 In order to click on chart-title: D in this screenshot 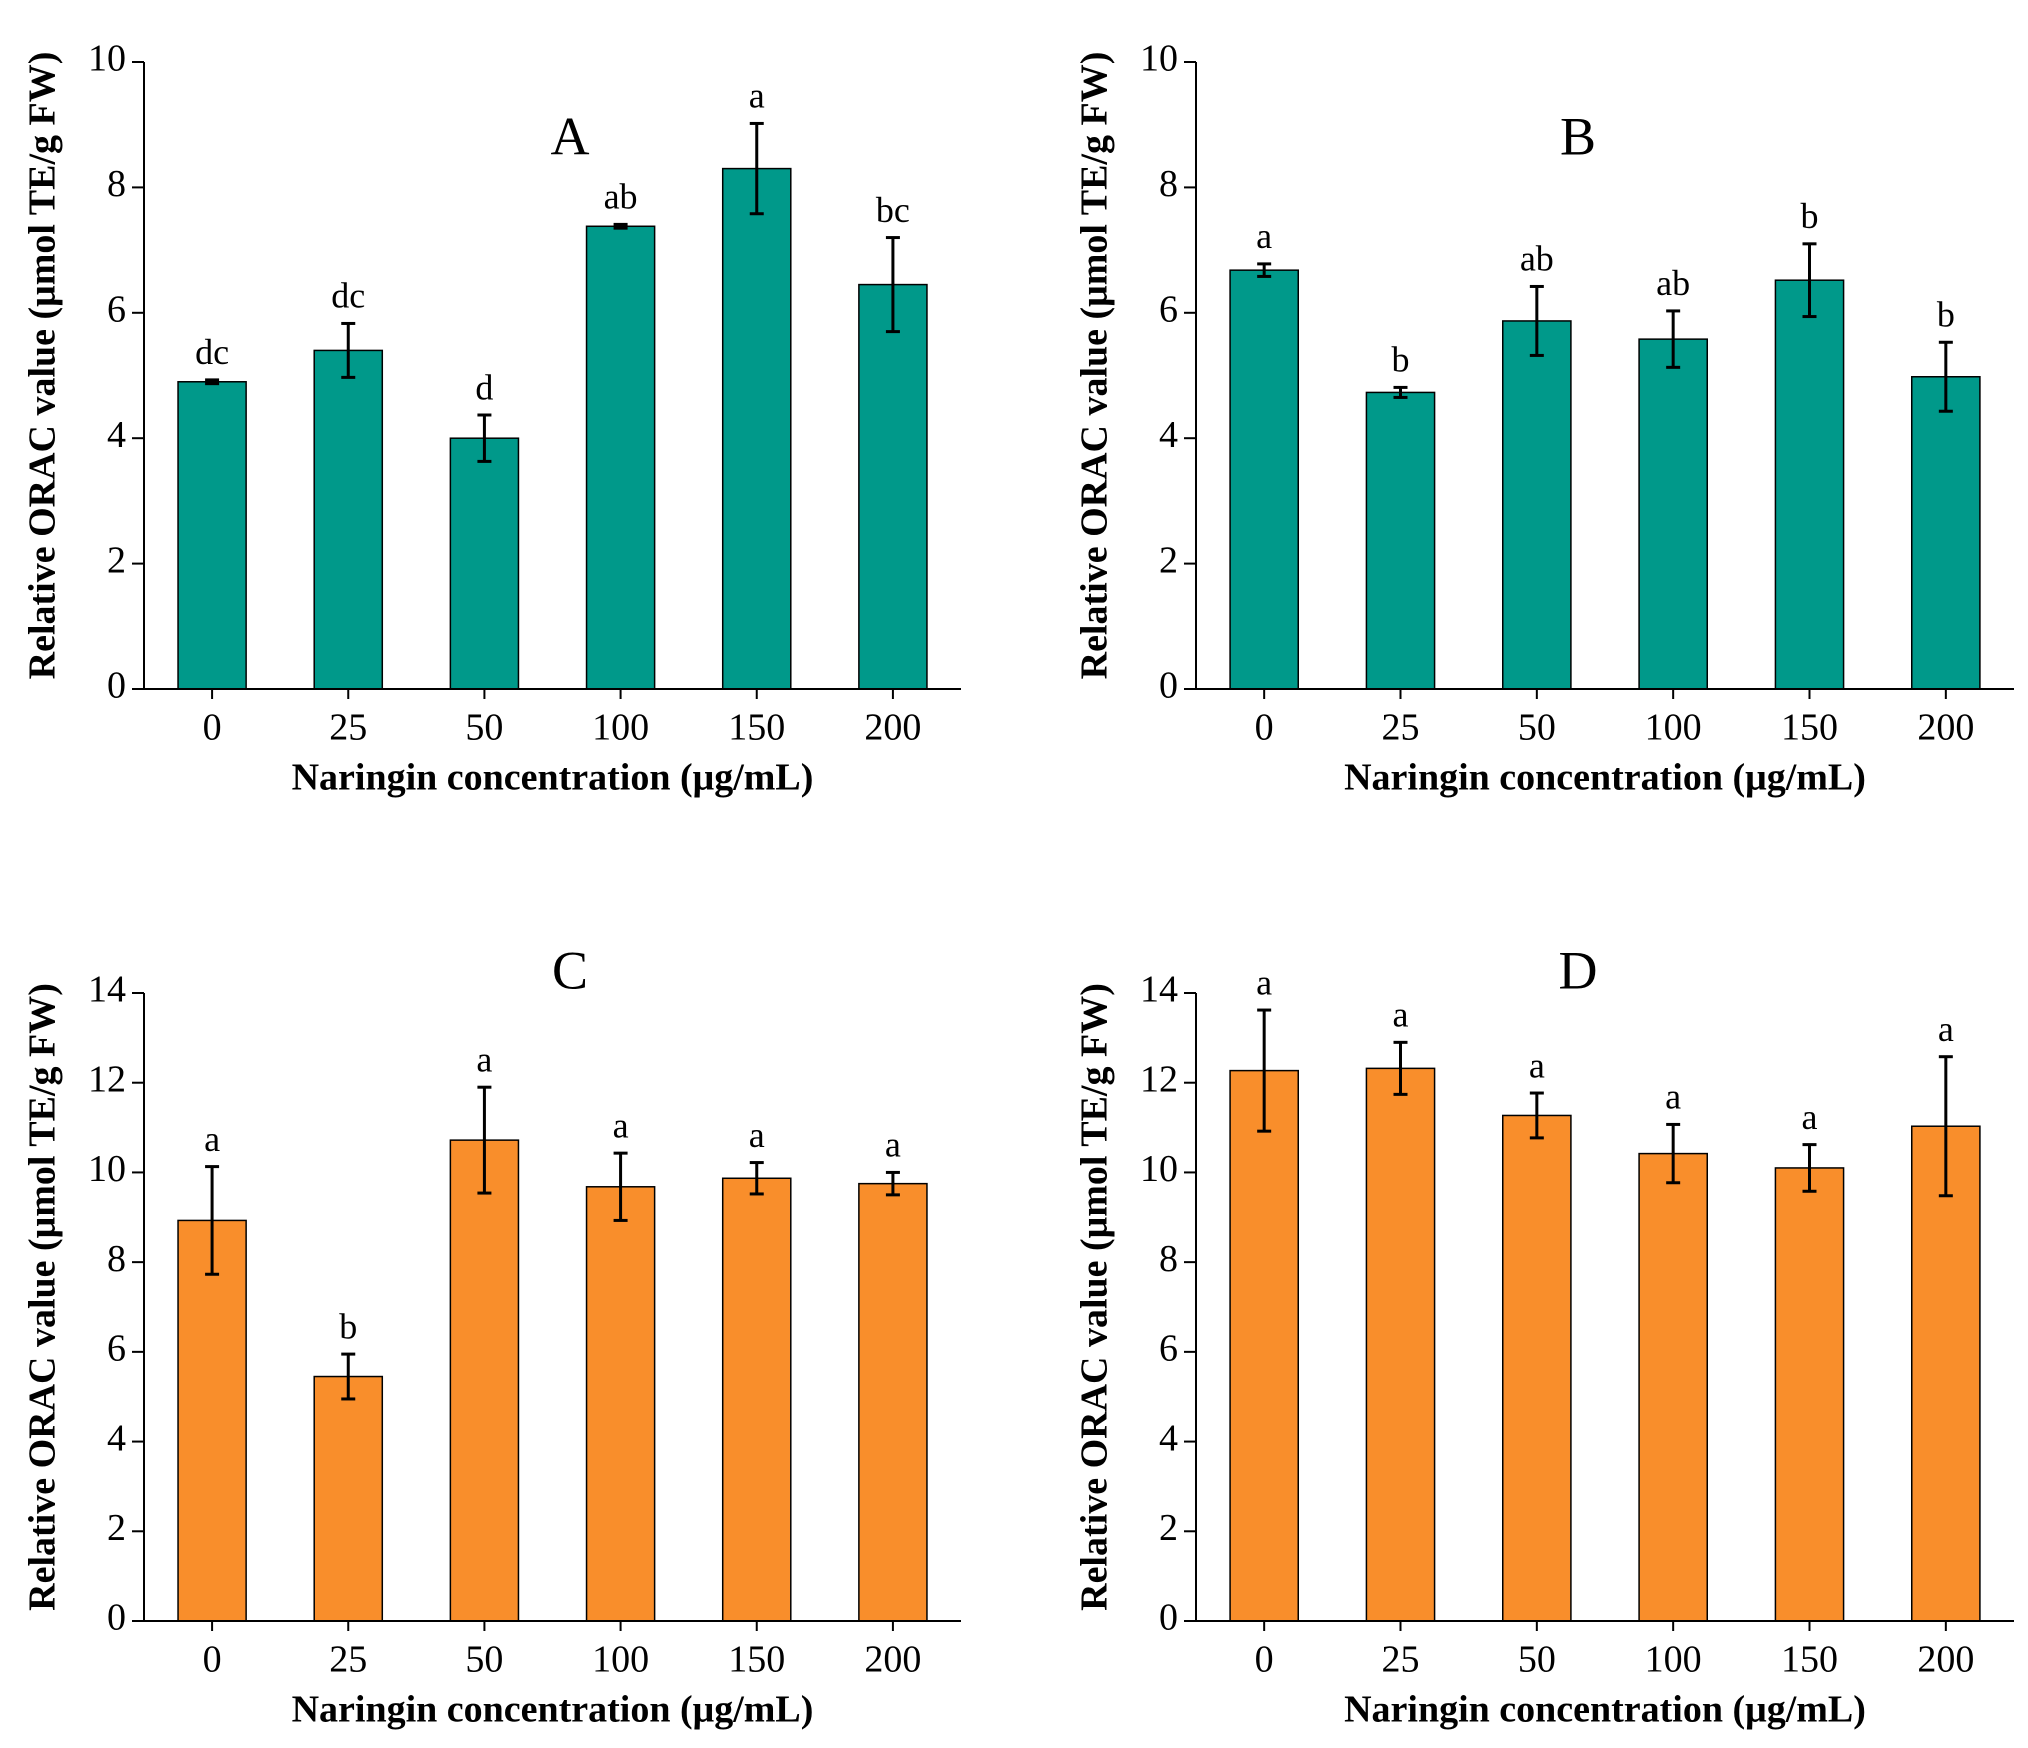, I will do `click(1578, 970)`.